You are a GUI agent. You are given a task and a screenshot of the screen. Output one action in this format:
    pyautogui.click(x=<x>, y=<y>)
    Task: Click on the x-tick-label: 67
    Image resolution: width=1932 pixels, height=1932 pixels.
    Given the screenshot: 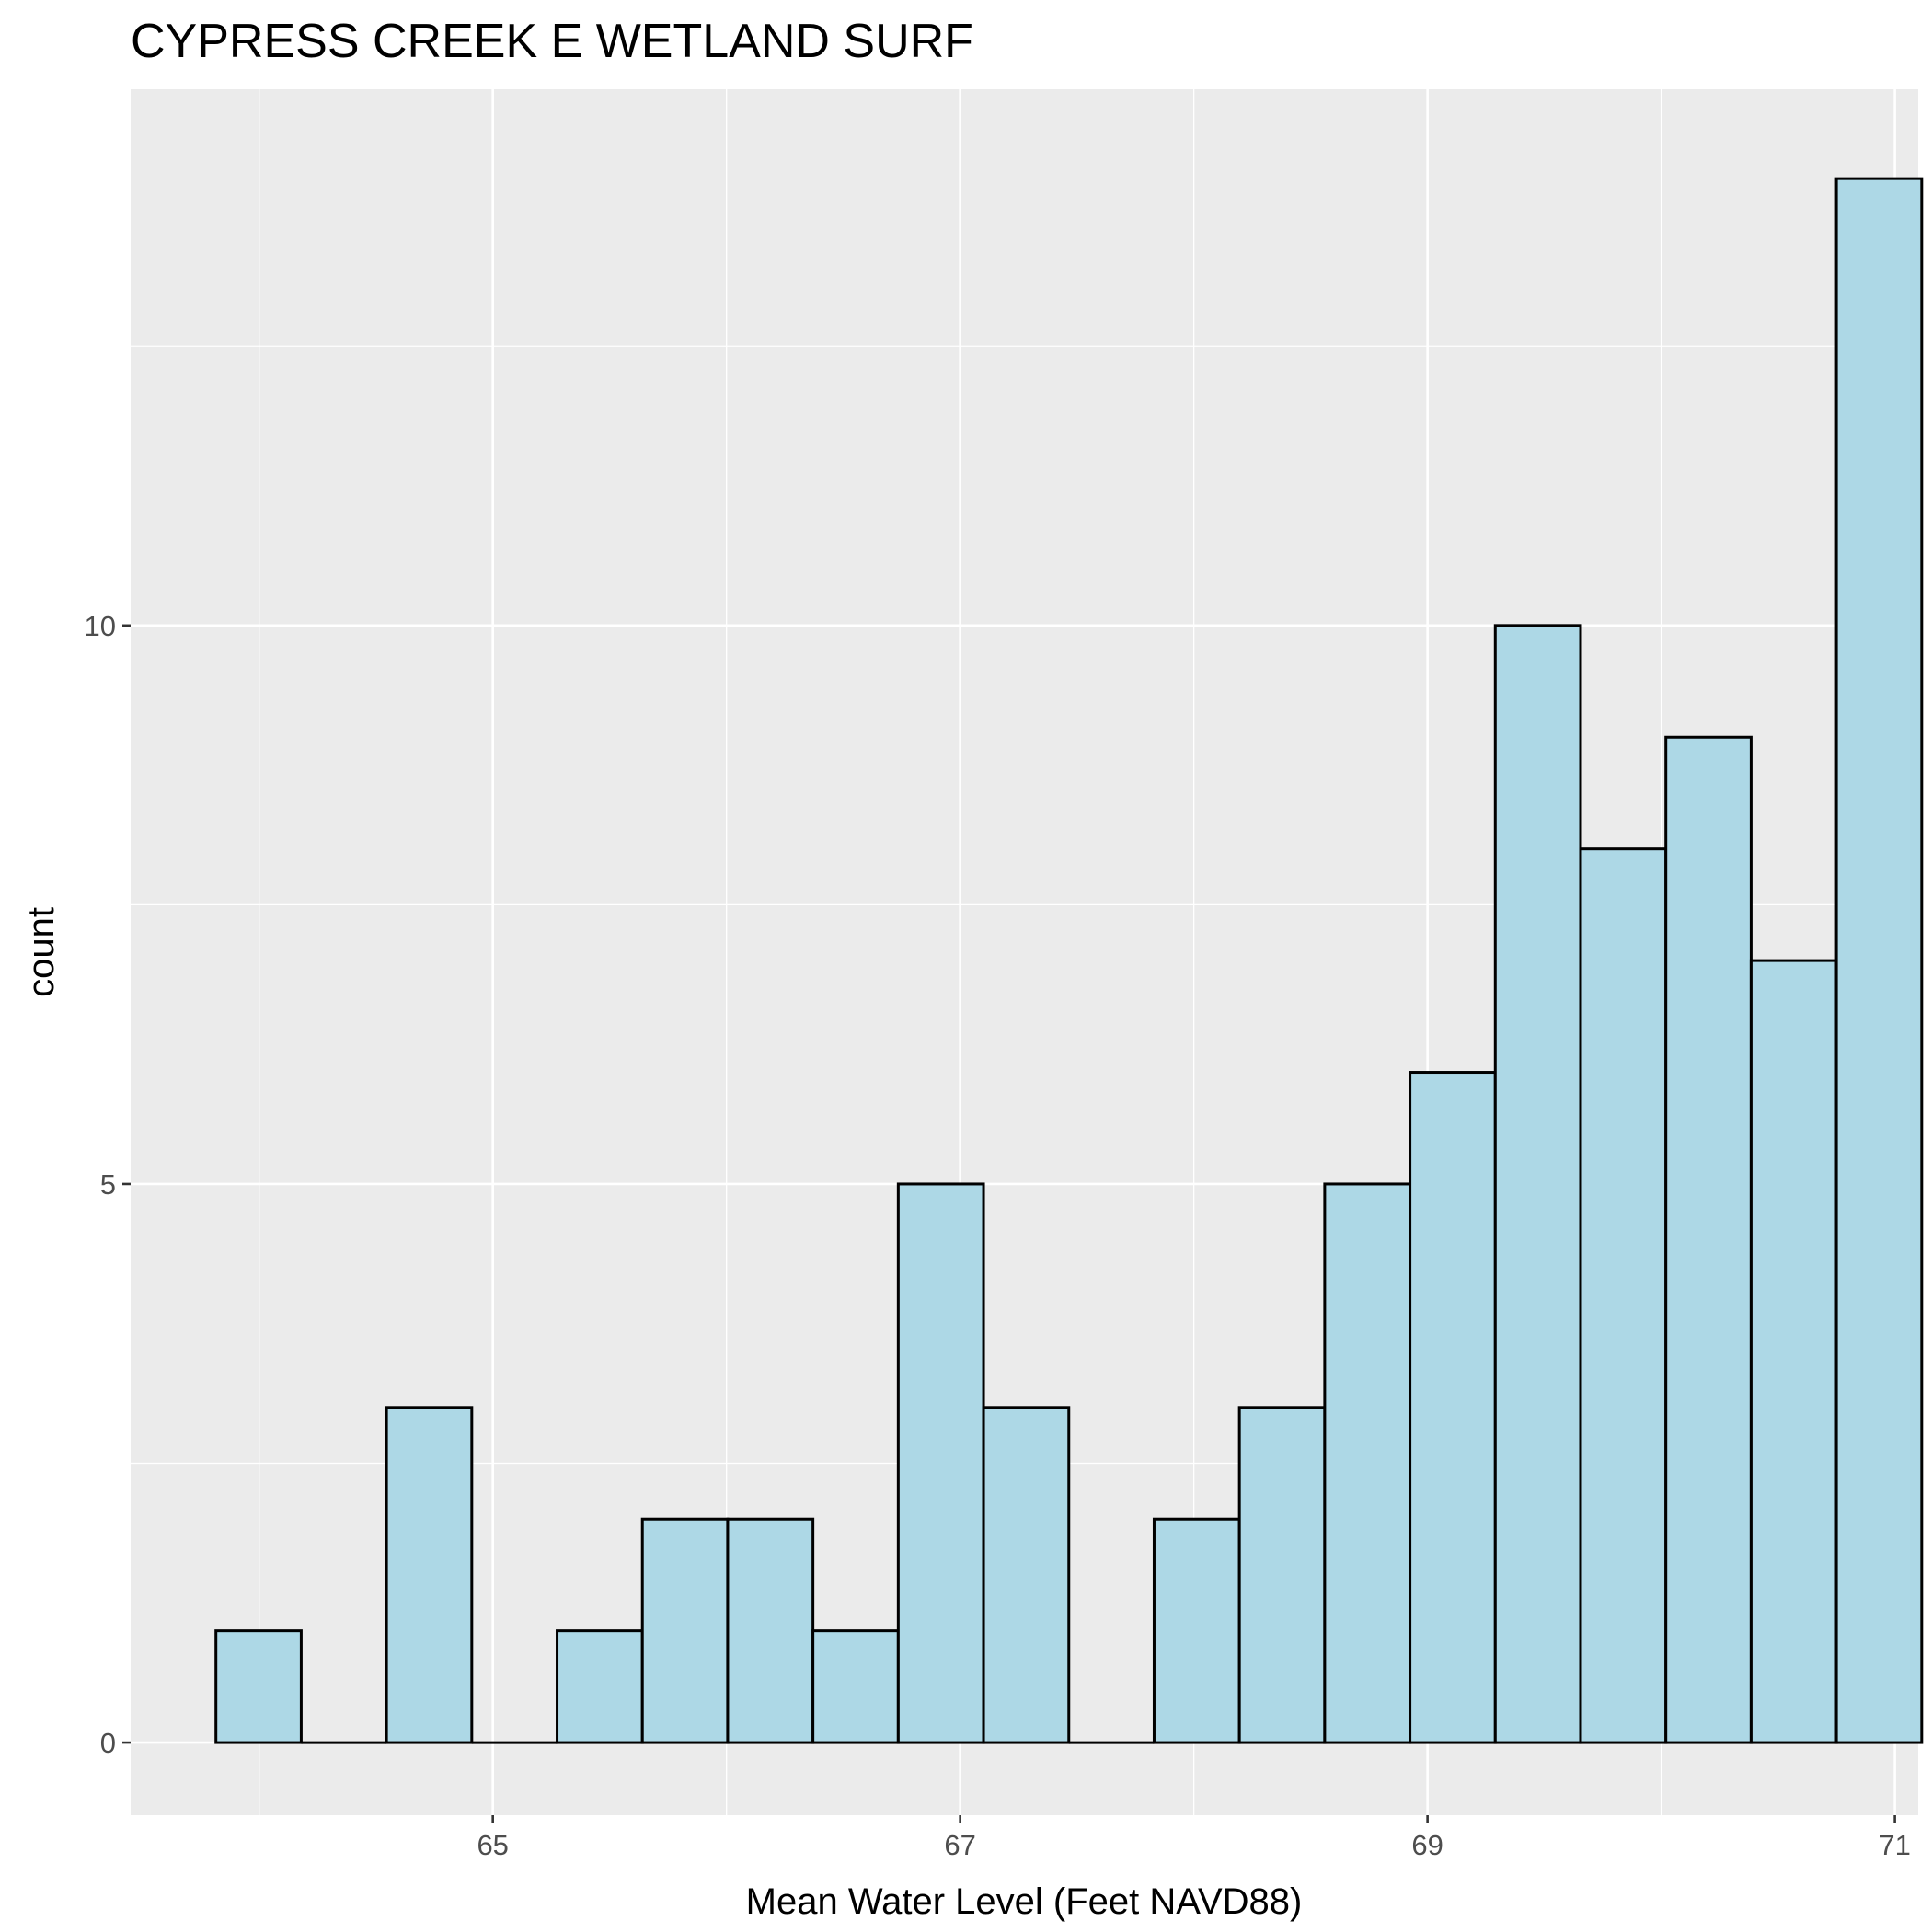 What is the action you would take?
    pyautogui.click(x=959, y=1845)
    